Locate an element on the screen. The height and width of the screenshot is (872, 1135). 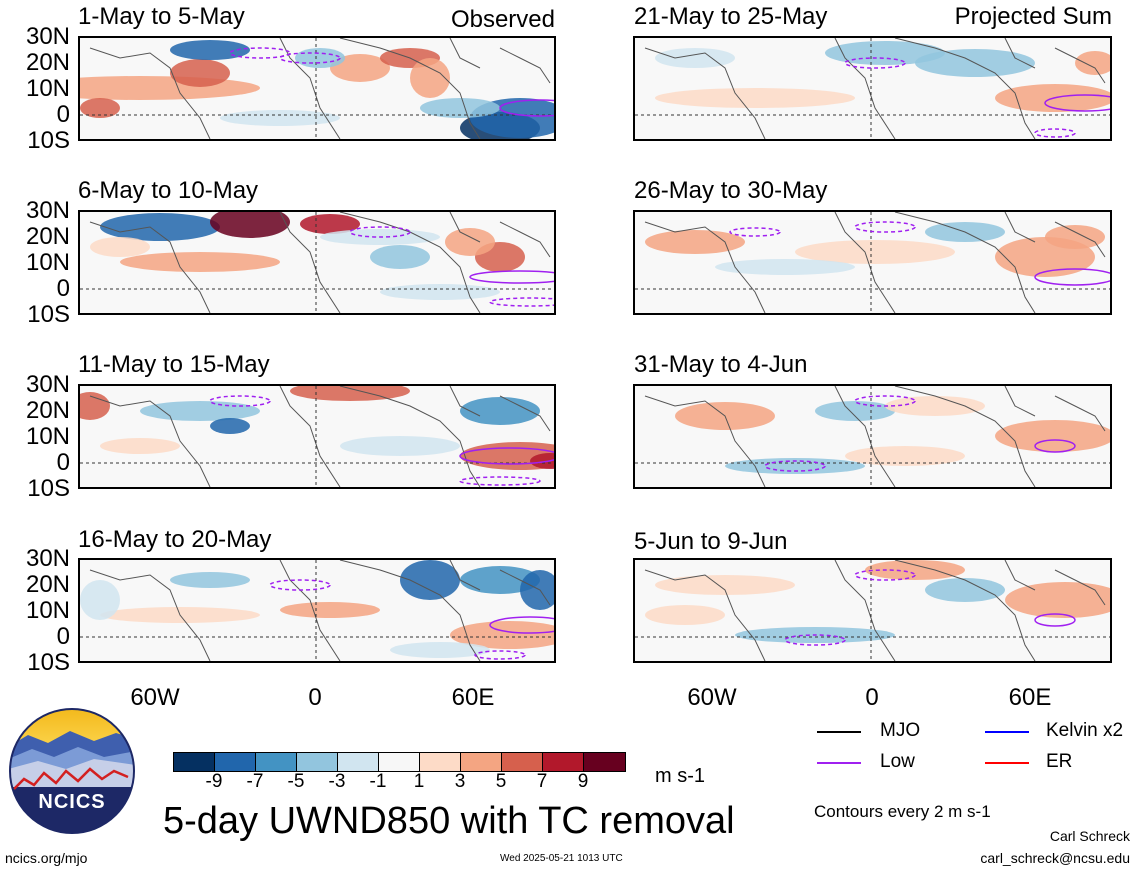
panel-title-5: 21-May to 25-May is located at coordinates (731, 16).